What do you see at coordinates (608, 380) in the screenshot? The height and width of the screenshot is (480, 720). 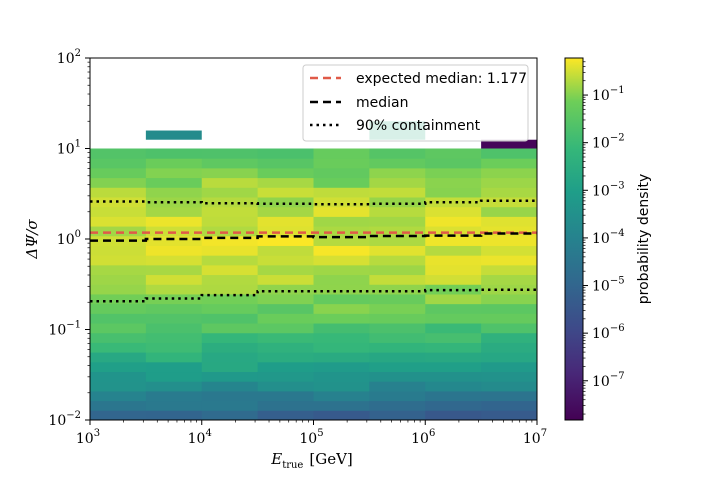 I see `colorbar-tick-label: 10⁻⁷` at bounding box center [608, 380].